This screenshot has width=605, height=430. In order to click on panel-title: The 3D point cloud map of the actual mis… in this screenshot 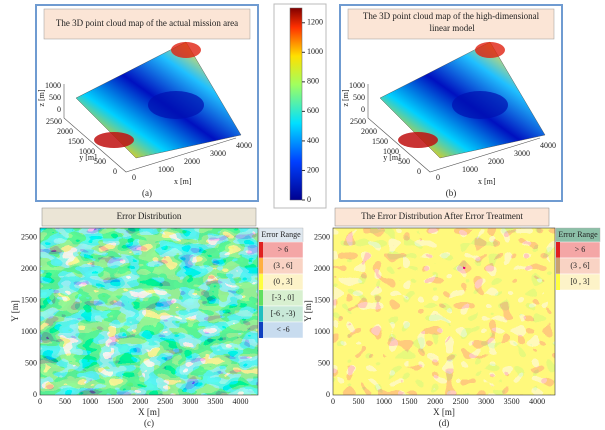, I will do `click(147, 23)`.